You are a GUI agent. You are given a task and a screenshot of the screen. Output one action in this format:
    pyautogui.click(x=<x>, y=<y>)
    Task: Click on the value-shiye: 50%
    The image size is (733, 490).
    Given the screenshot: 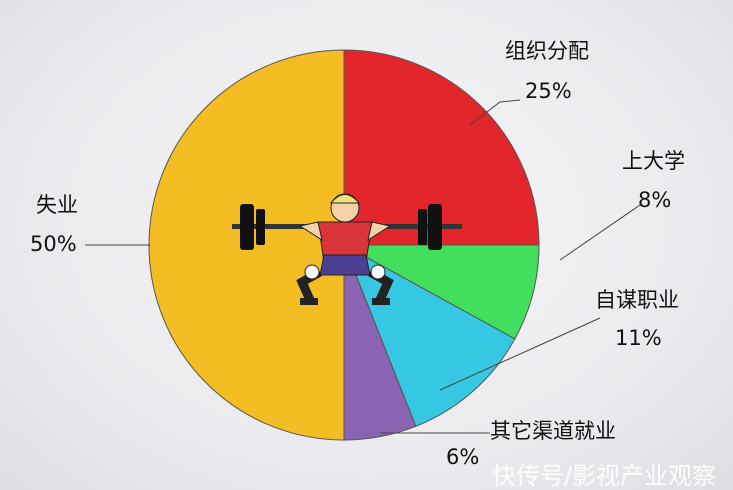 What is the action you would take?
    pyautogui.click(x=53, y=244)
    